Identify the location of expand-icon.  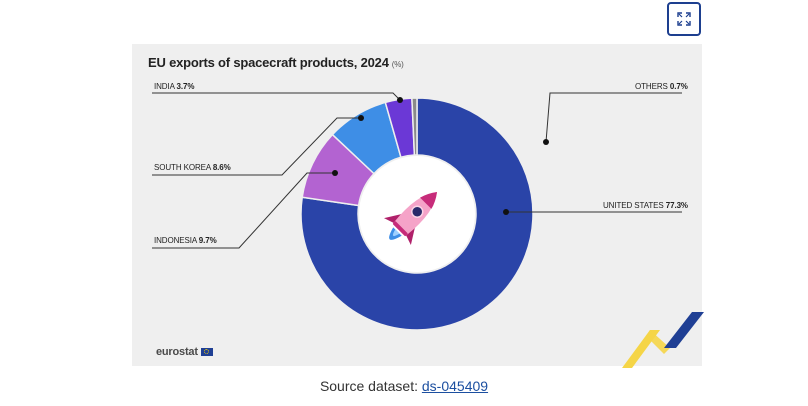
(684, 19).